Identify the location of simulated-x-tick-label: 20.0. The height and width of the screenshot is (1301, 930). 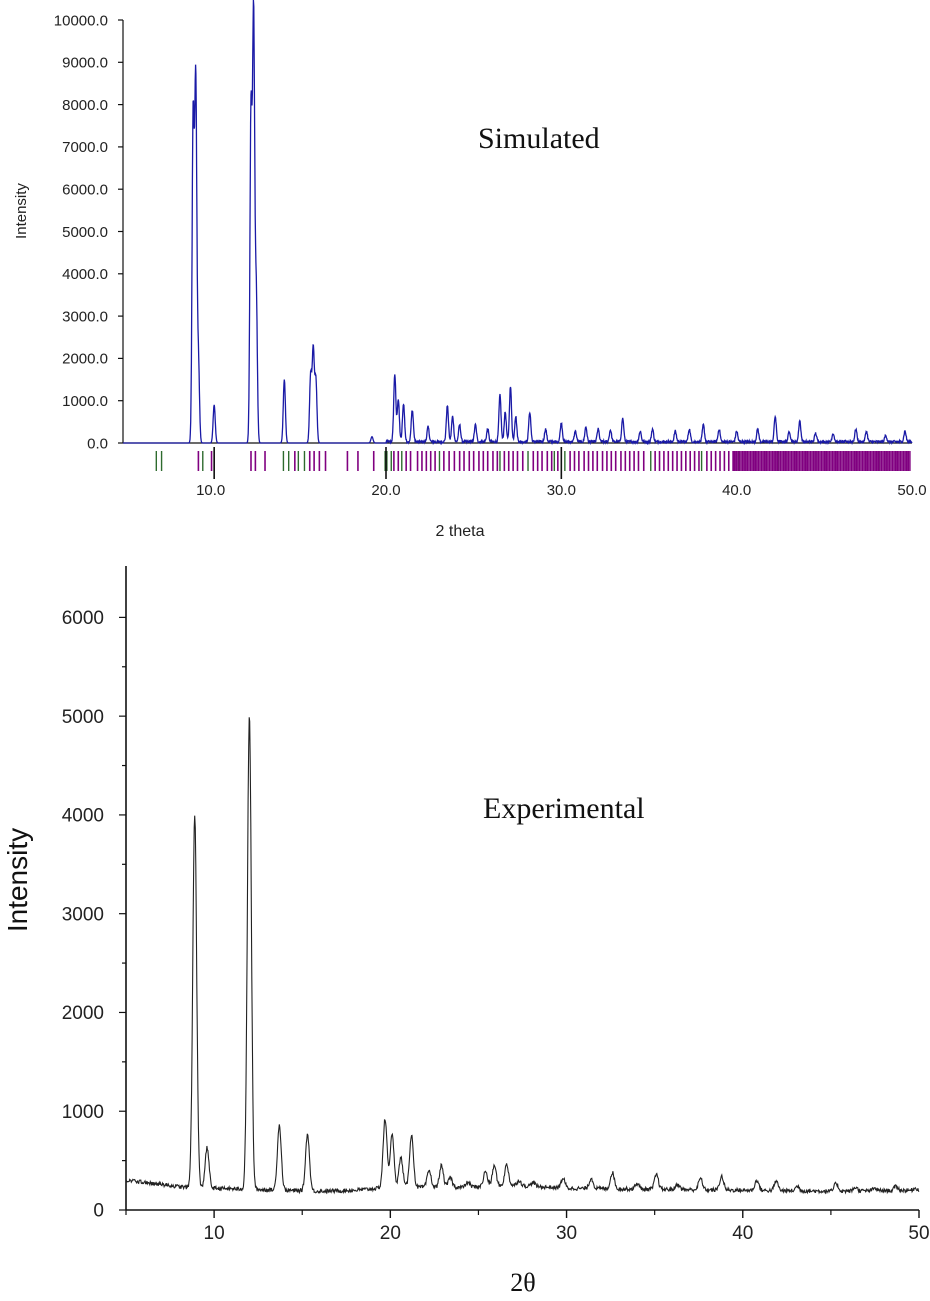
(385, 490).